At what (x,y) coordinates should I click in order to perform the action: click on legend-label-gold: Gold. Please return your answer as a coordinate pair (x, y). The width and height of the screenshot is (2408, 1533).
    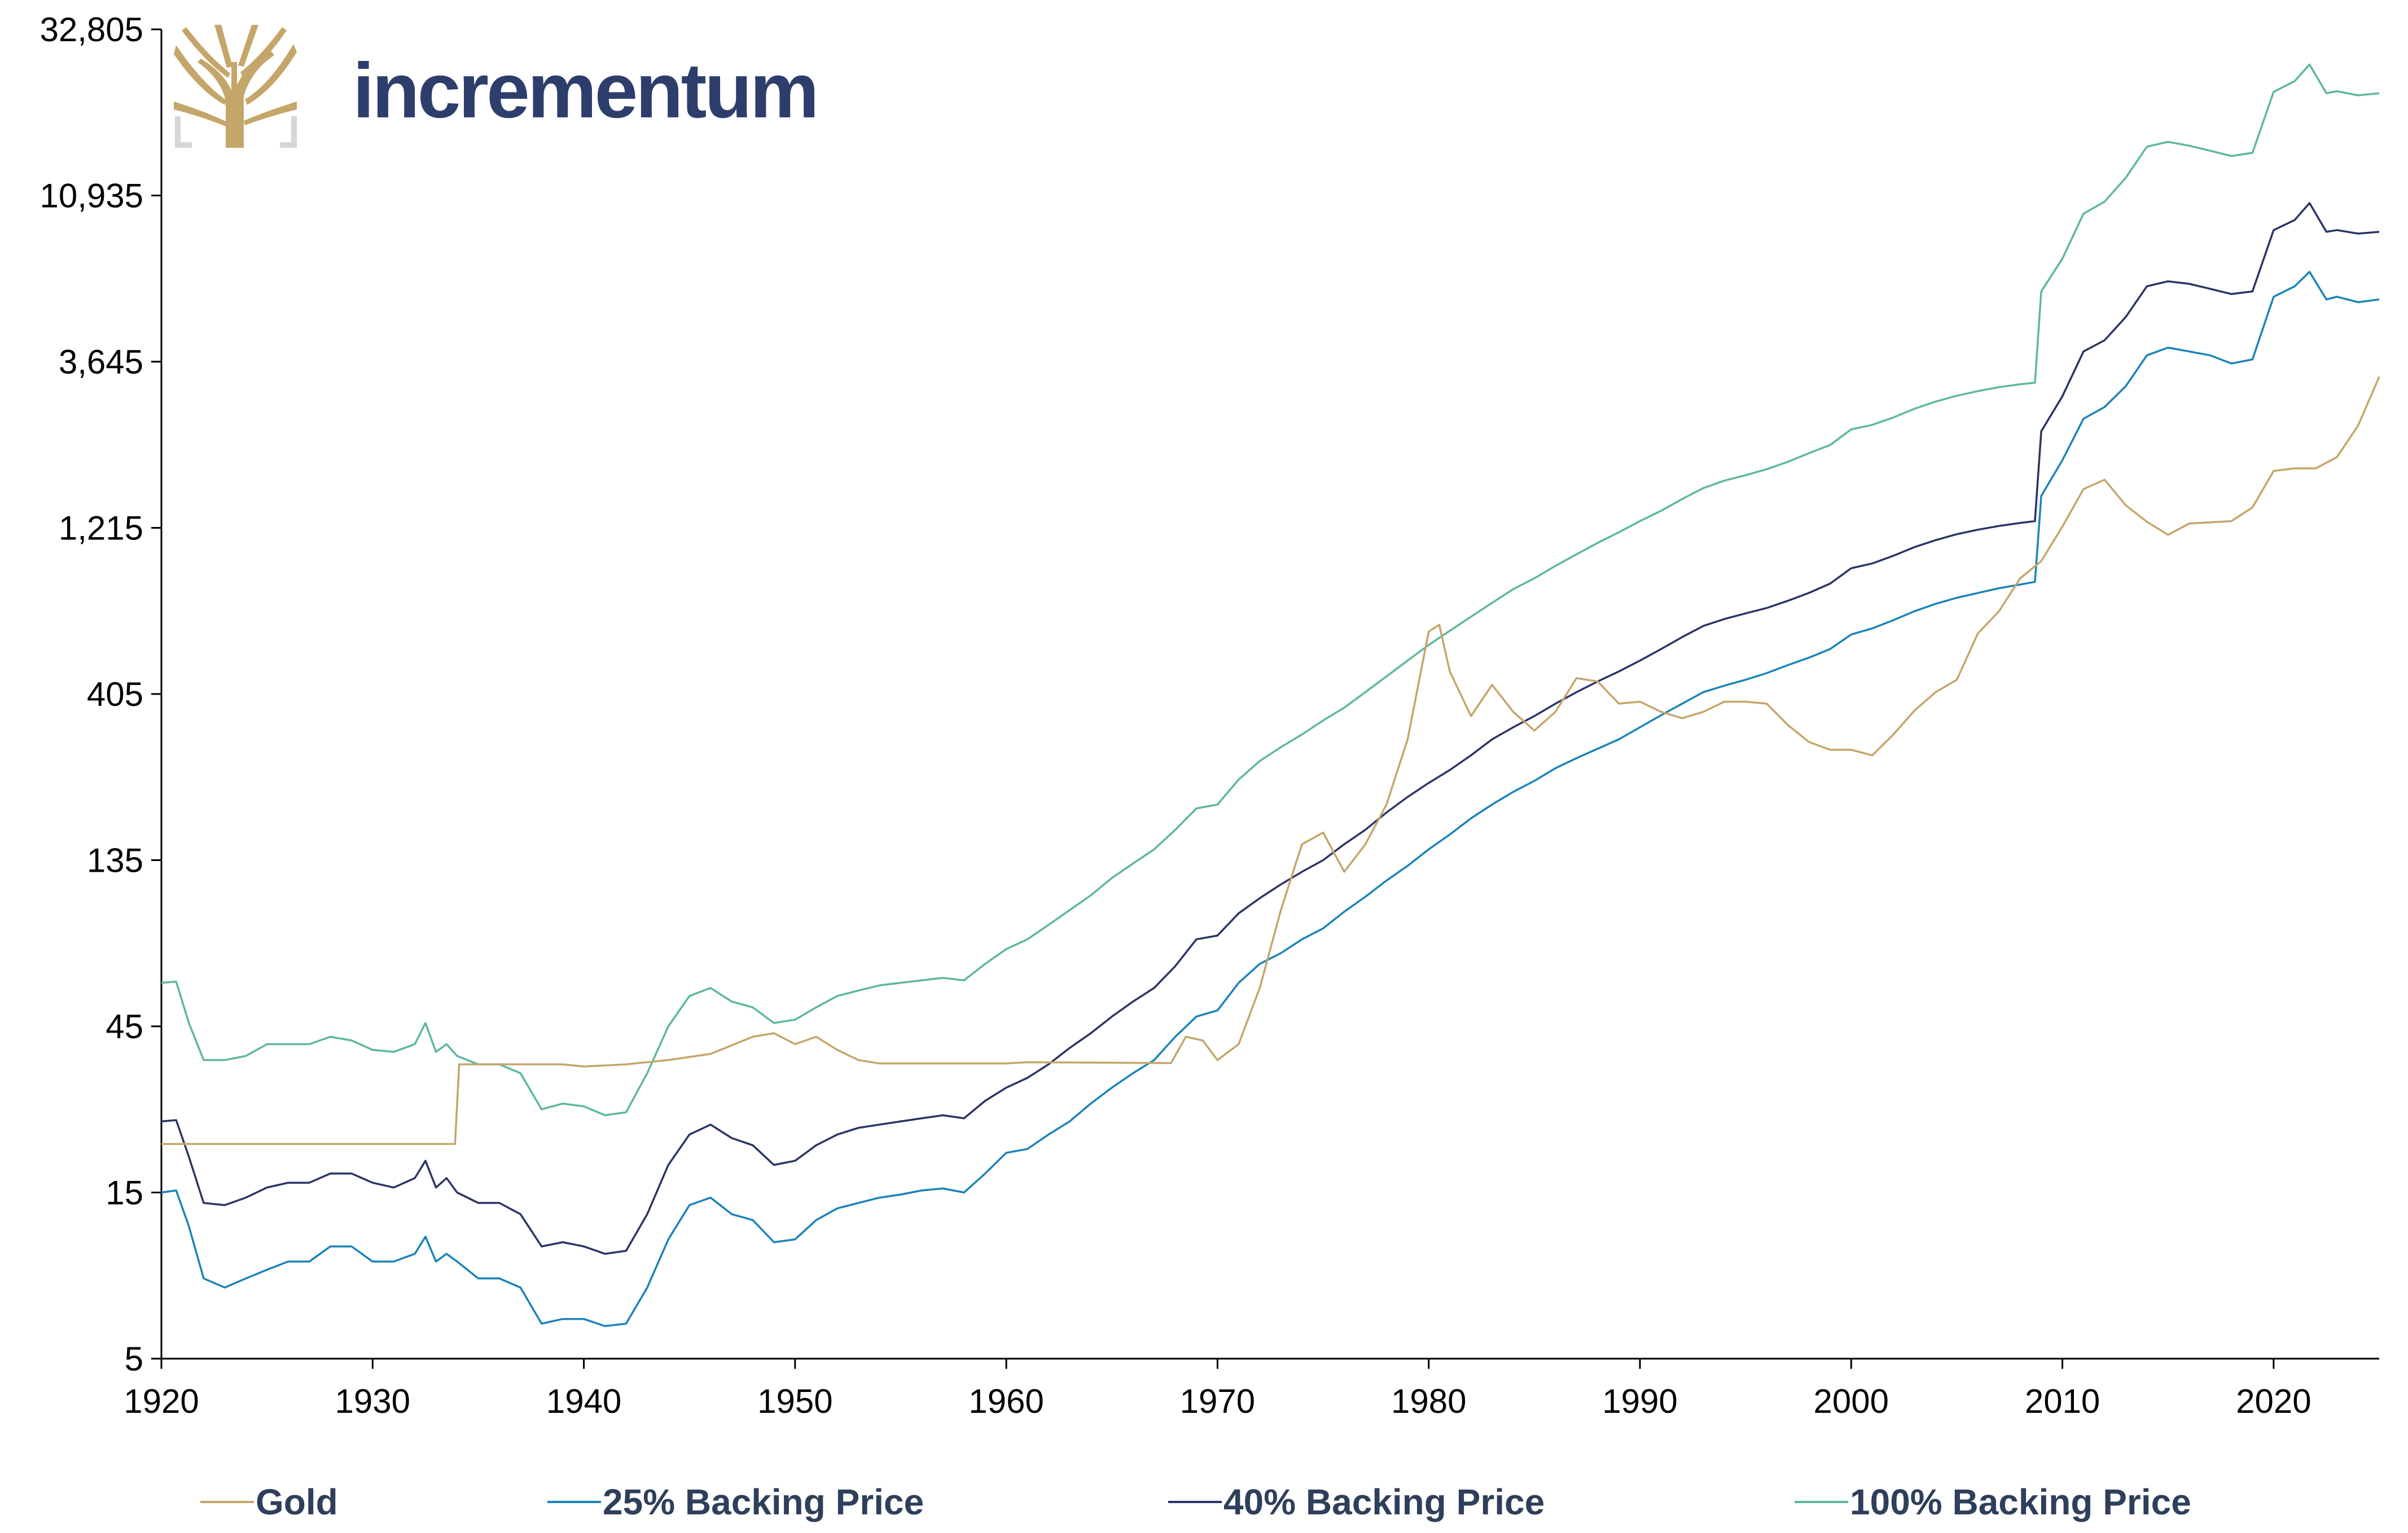
    Looking at the image, I should click on (297, 1502).